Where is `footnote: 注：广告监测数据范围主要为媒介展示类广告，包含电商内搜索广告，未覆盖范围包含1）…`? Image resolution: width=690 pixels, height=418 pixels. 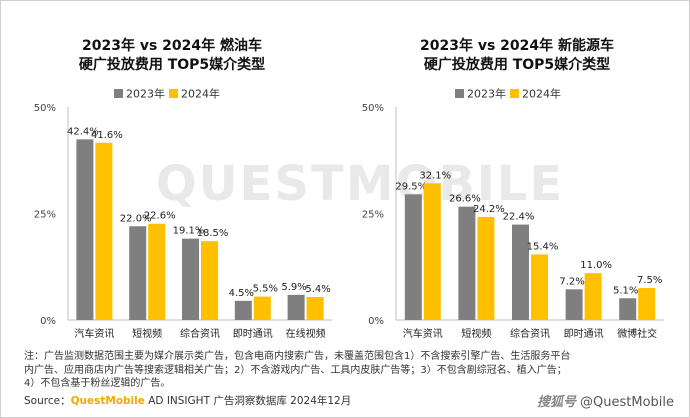
footnote: 注：广告监测数据范围主要为媒介展示类广告，包含电商内搜索广告，未覆盖范围包含1）… is located at coordinates (349, 370).